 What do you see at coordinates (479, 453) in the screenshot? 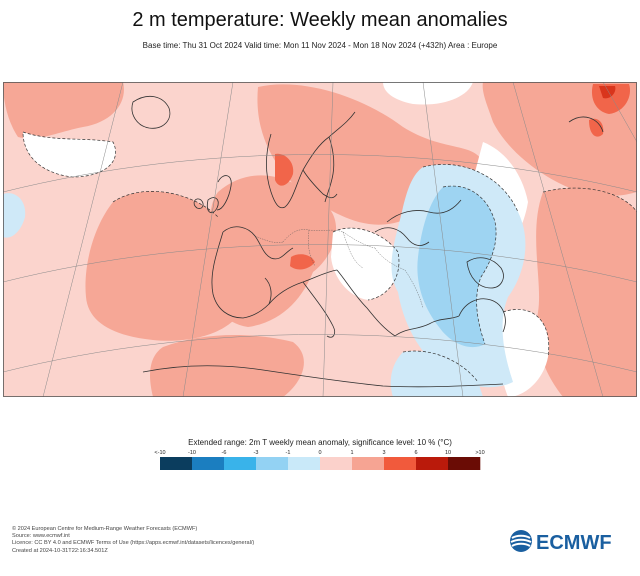
I see `legend-tick-label: >10` at bounding box center [479, 453].